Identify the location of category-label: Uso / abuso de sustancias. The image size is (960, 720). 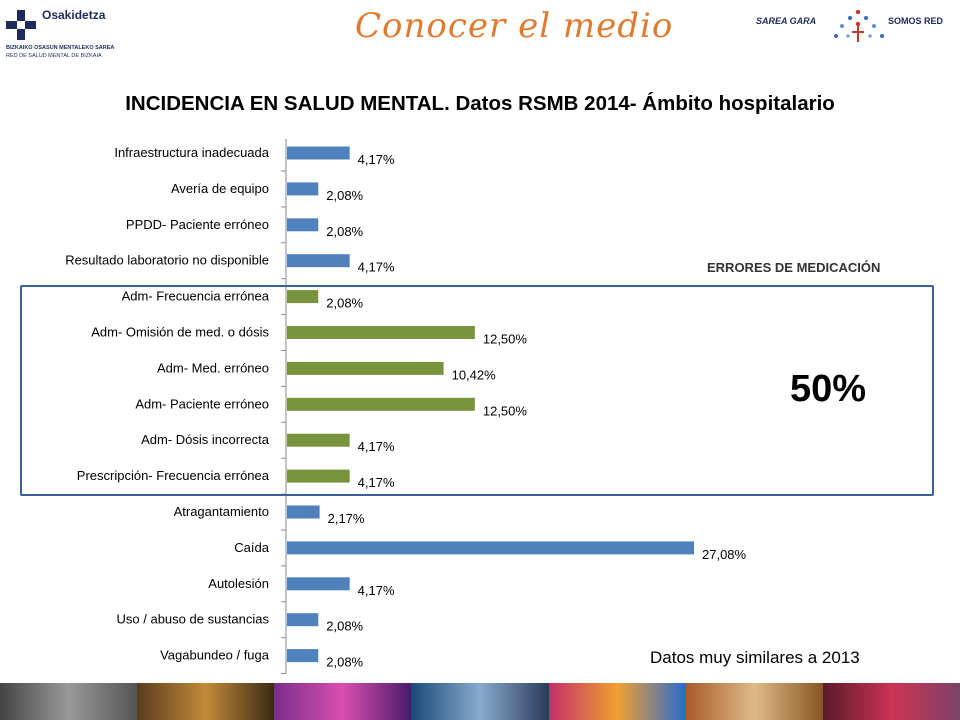
(193, 619).